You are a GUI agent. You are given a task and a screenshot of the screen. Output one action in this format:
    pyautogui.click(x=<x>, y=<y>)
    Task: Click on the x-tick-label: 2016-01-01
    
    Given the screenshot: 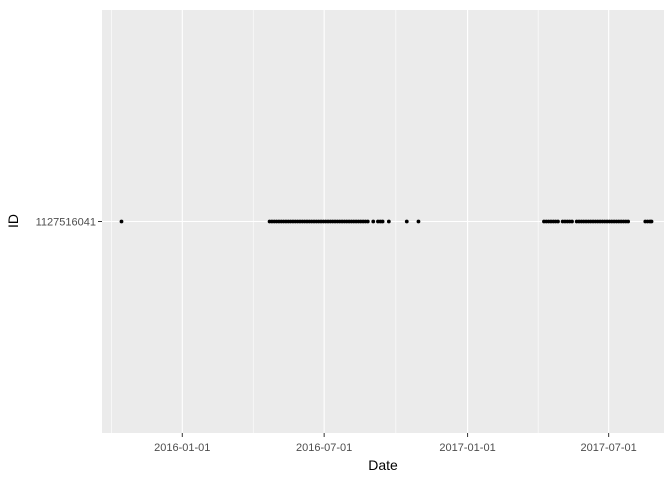 What is the action you would take?
    pyautogui.click(x=182, y=448)
    